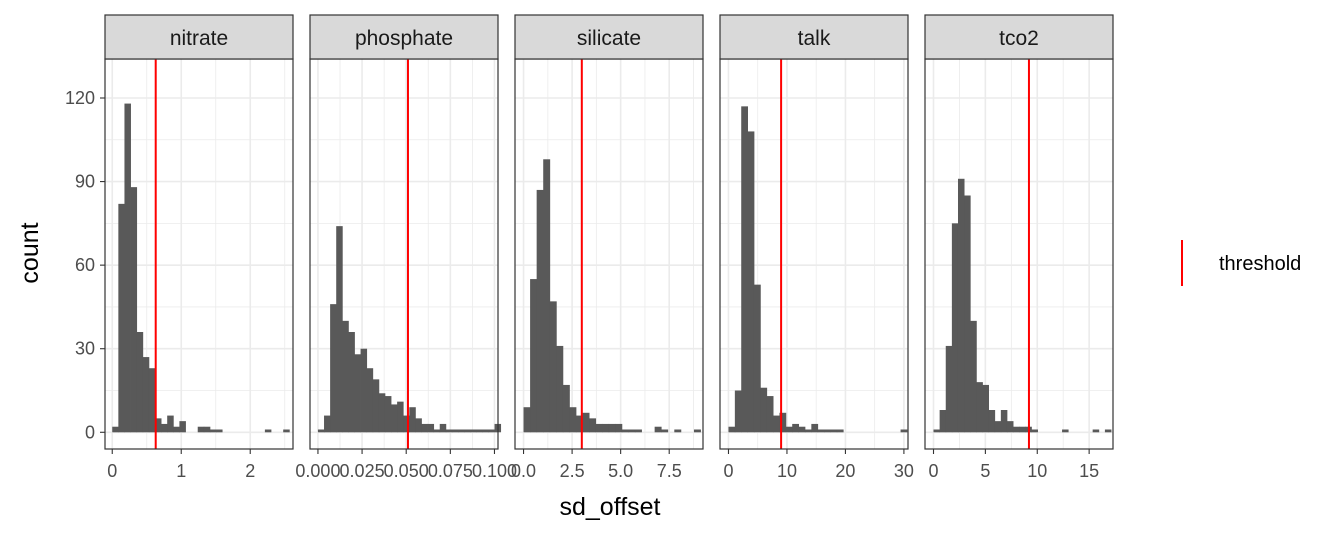 Image resolution: width=1344 pixels, height=537 pixels. What do you see at coordinates (620, 471) in the screenshot?
I see `x-tick-label: 5.0` at bounding box center [620, 471].